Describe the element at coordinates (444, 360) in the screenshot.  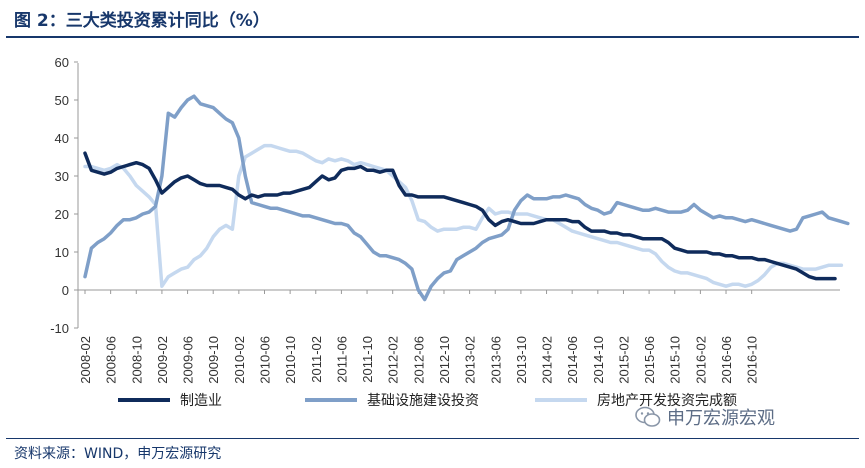
I see `x-tick-label: 2012-10` at that location.